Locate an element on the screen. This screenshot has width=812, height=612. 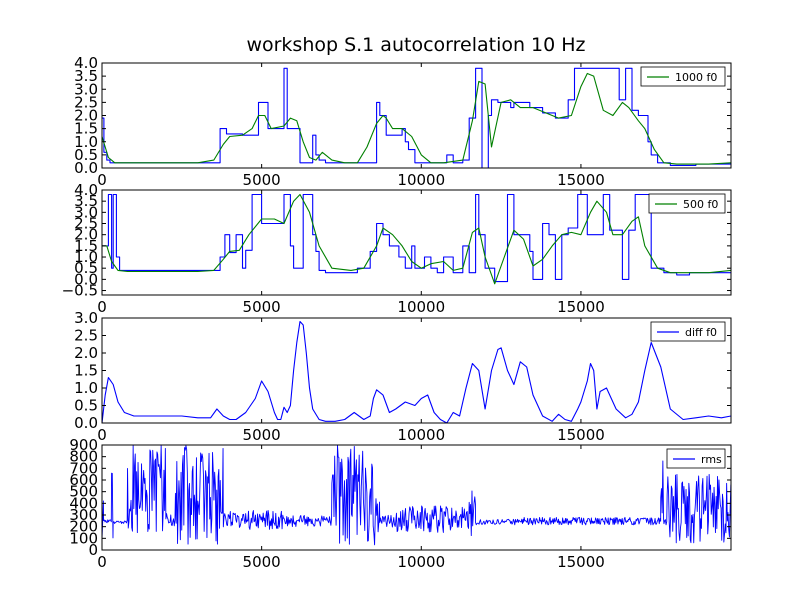
y-tick-label: −0.5 is located at coordinates (80, 291).